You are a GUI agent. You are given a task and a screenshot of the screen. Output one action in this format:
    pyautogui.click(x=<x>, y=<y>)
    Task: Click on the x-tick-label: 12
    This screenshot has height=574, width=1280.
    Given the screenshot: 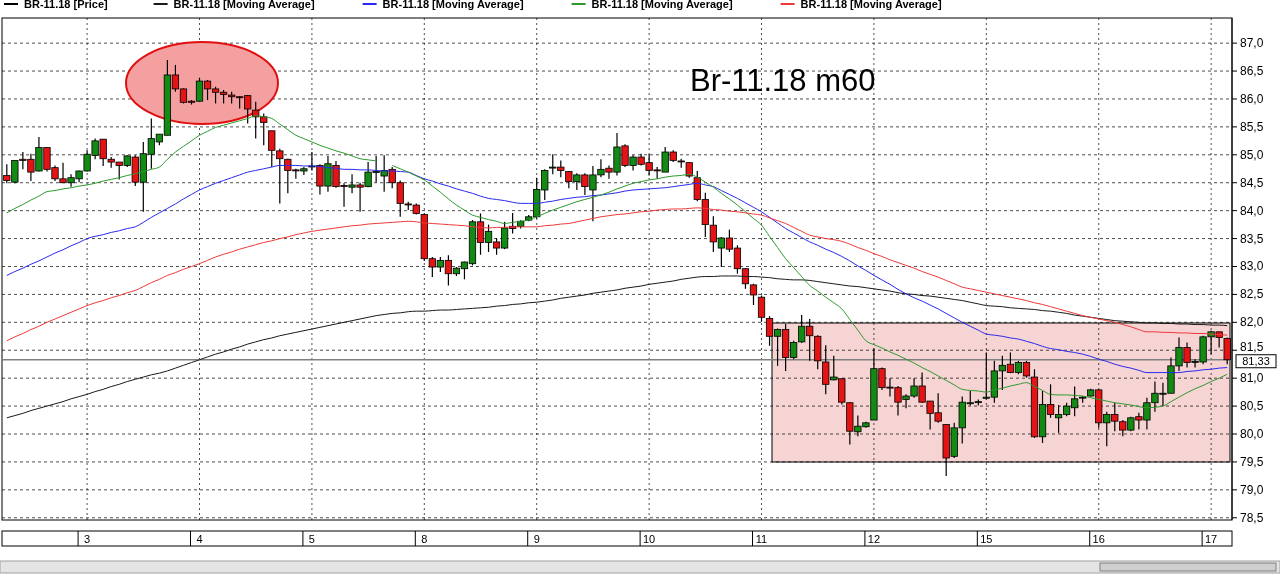 What is the action you would take?
    pyautogui.click(x=874, y=539)
    